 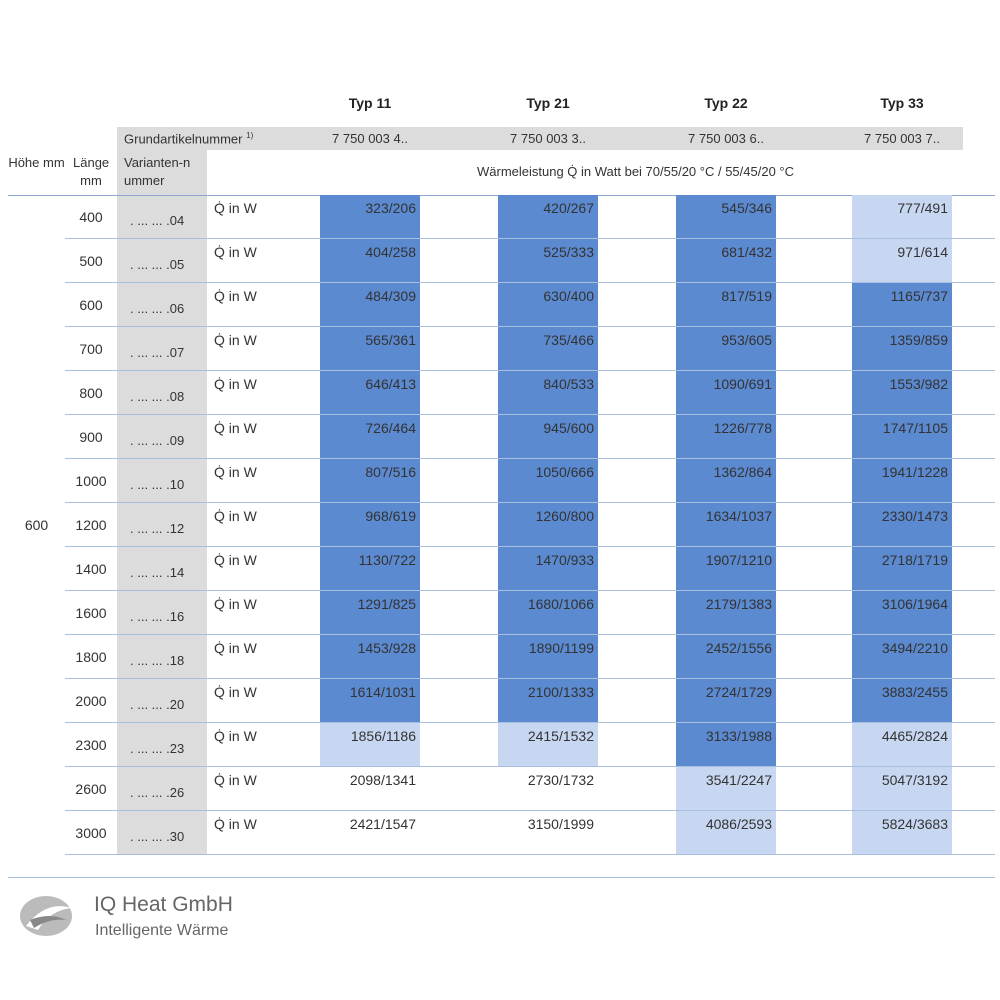 I want to click on value: 1130/722, so click(x=387, y=560).